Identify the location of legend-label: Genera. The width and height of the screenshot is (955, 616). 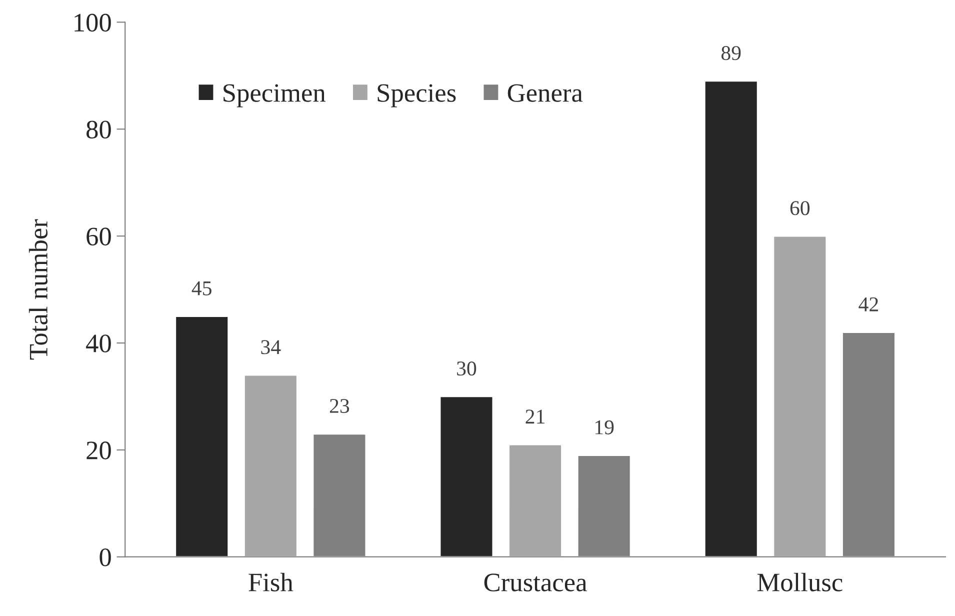
(545, 93).